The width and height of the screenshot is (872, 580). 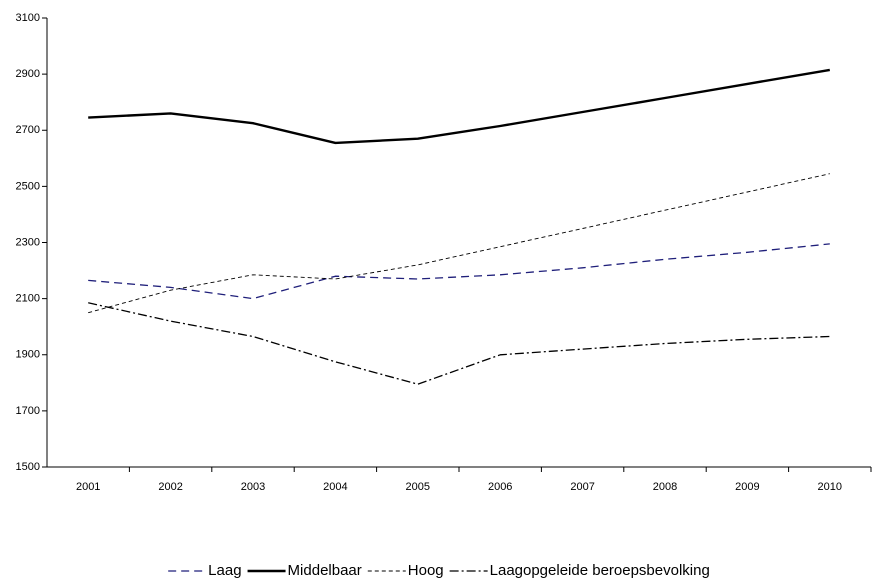 What do you see at coordinates (28, 411) in the screenshot?
I see `y-tick-label: 1700` at bounding box center [28, 411].